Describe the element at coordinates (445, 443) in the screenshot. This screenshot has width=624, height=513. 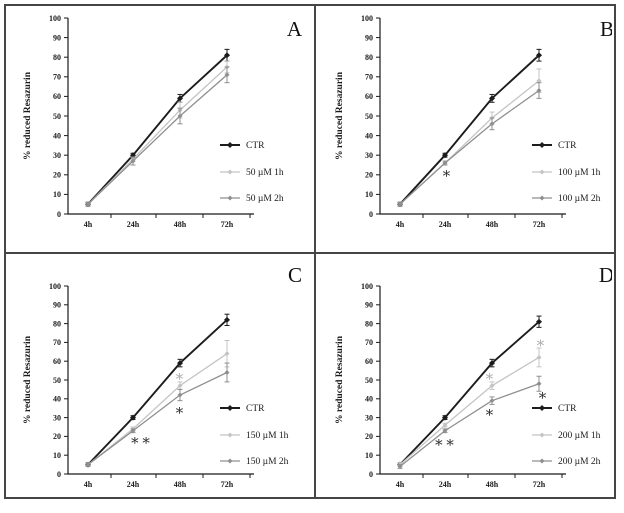
I see `significance-asterisk: ∗∗` at that location.